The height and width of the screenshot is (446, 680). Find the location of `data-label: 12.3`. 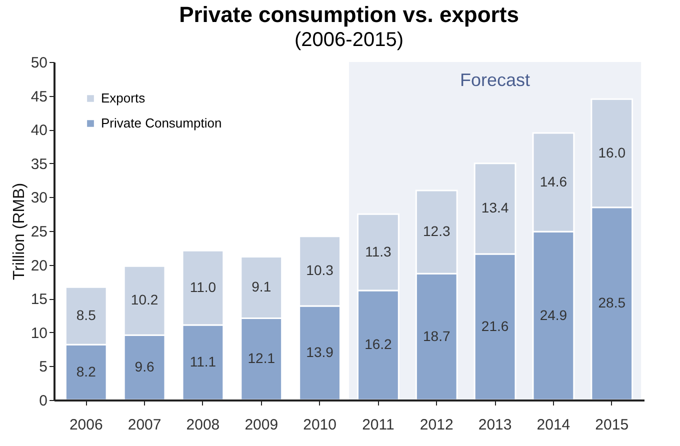

data-label: 12.3 is located at coordinates (436, 231).